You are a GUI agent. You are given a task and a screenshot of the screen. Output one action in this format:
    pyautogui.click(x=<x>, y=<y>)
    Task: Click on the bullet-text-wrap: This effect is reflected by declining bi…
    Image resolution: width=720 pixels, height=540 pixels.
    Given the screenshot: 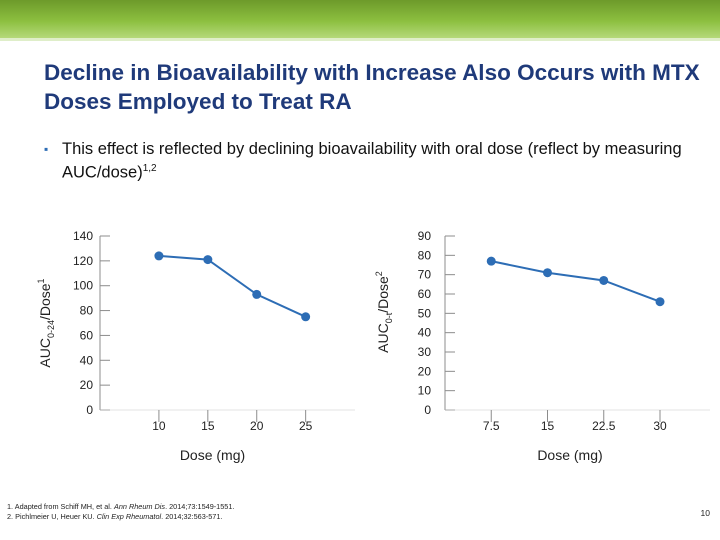 What is the action you would take?
    pyautogui.click(x=364, y=161)
    